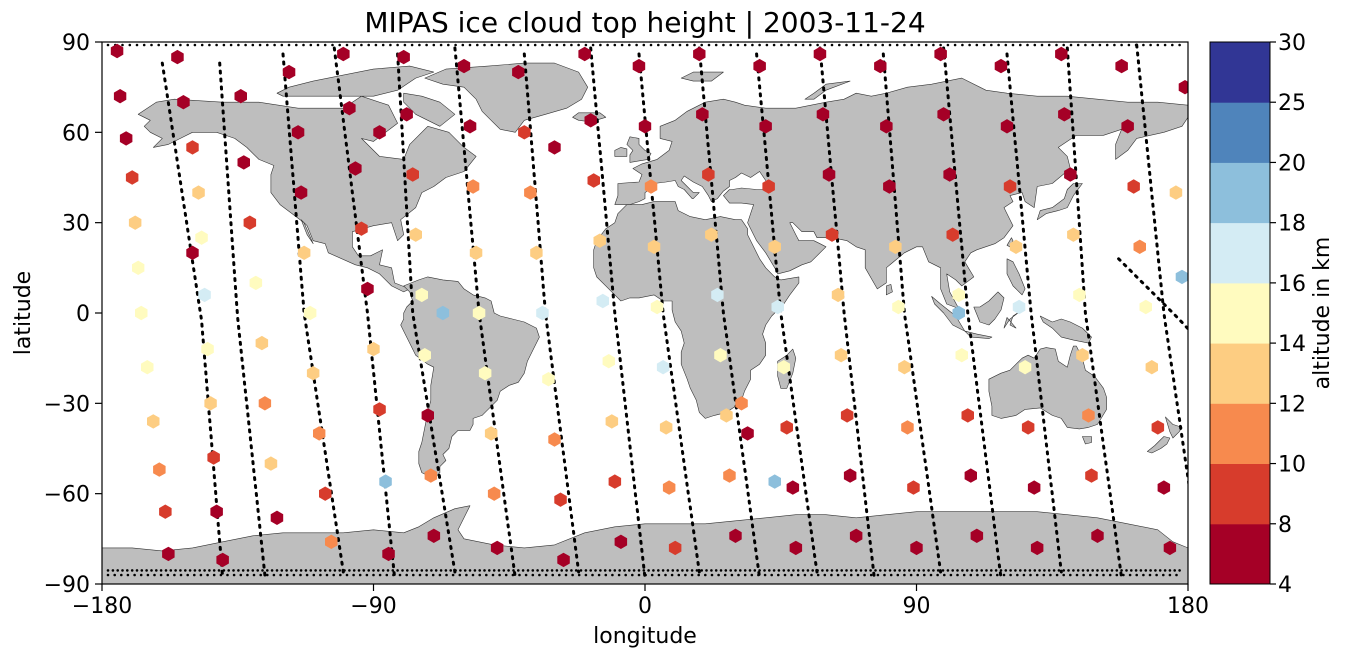  I want to click on colorbar-label: altitude in km, so click(1322, 313).